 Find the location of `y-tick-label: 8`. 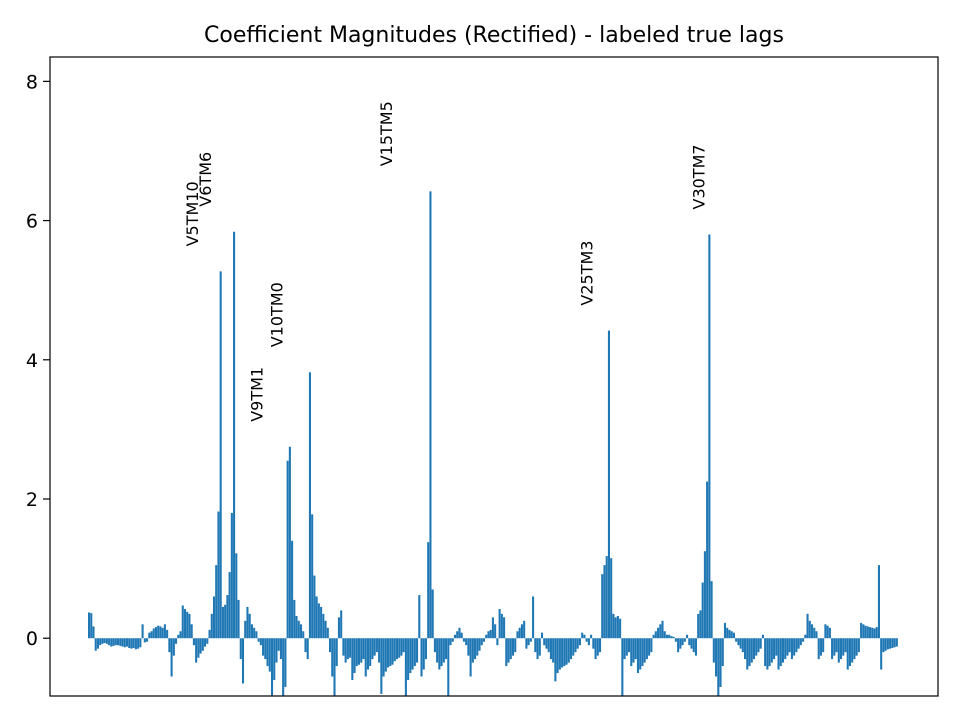

y-tick-label: 8 is located at coordinates (32, 82).